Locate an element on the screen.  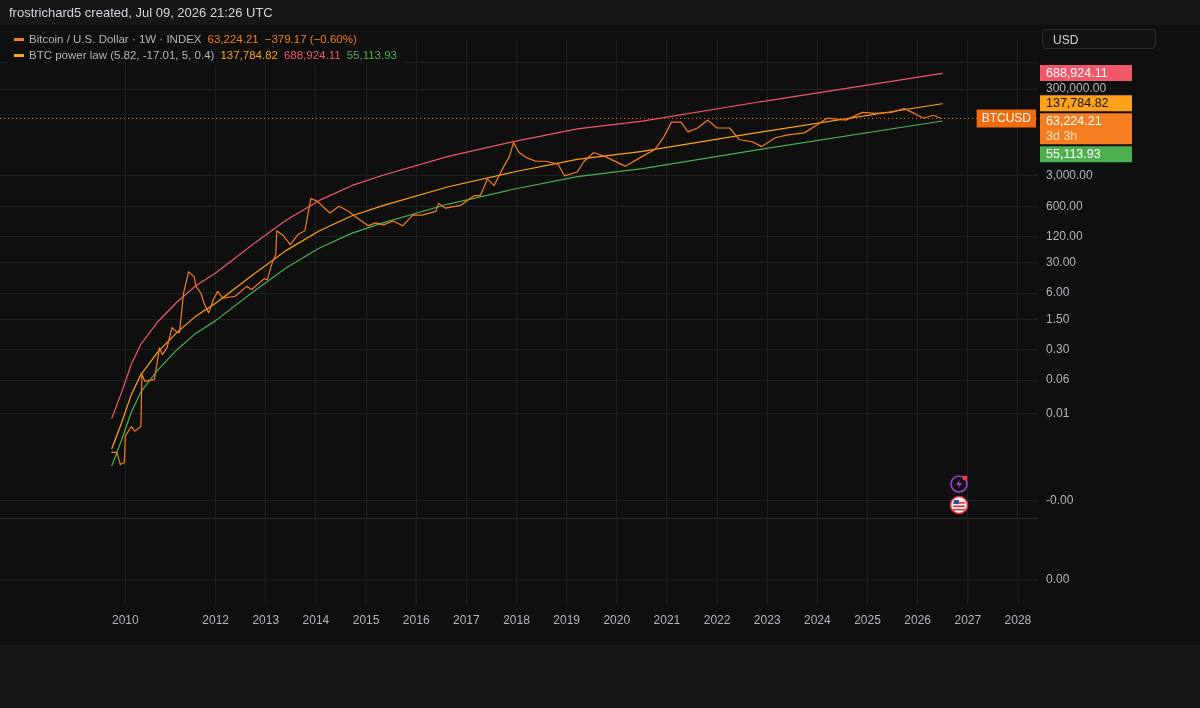
text: 63,224.21 is located at coordinates (1074, 121).